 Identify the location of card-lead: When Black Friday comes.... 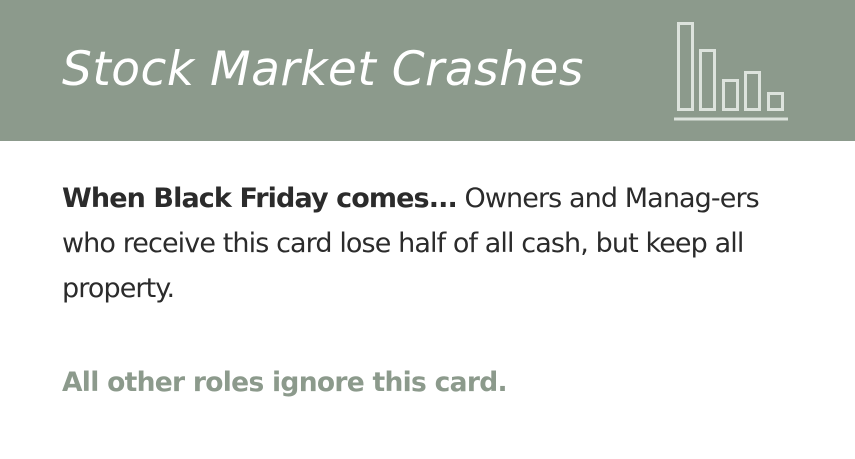
(260, 198).